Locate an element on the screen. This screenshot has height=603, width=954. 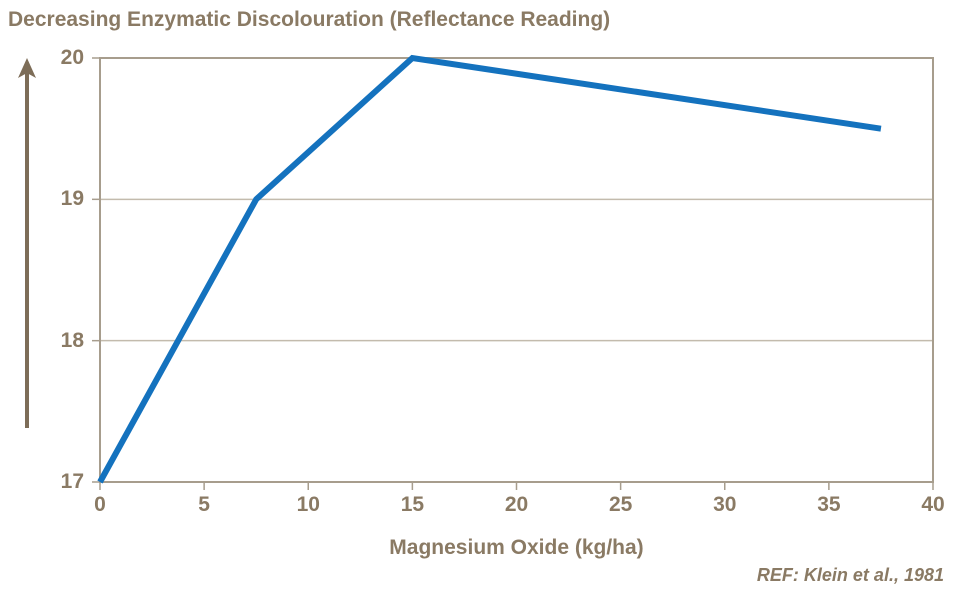
x-tick-label-10: 10 is located at coordinates (308, 504).